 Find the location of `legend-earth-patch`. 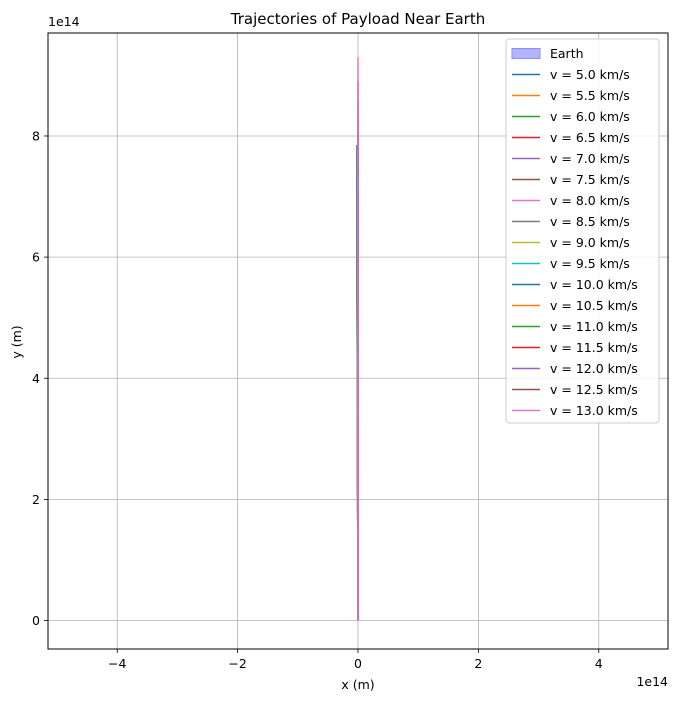

legend-earth-patch is located at coordinates (526, 53).